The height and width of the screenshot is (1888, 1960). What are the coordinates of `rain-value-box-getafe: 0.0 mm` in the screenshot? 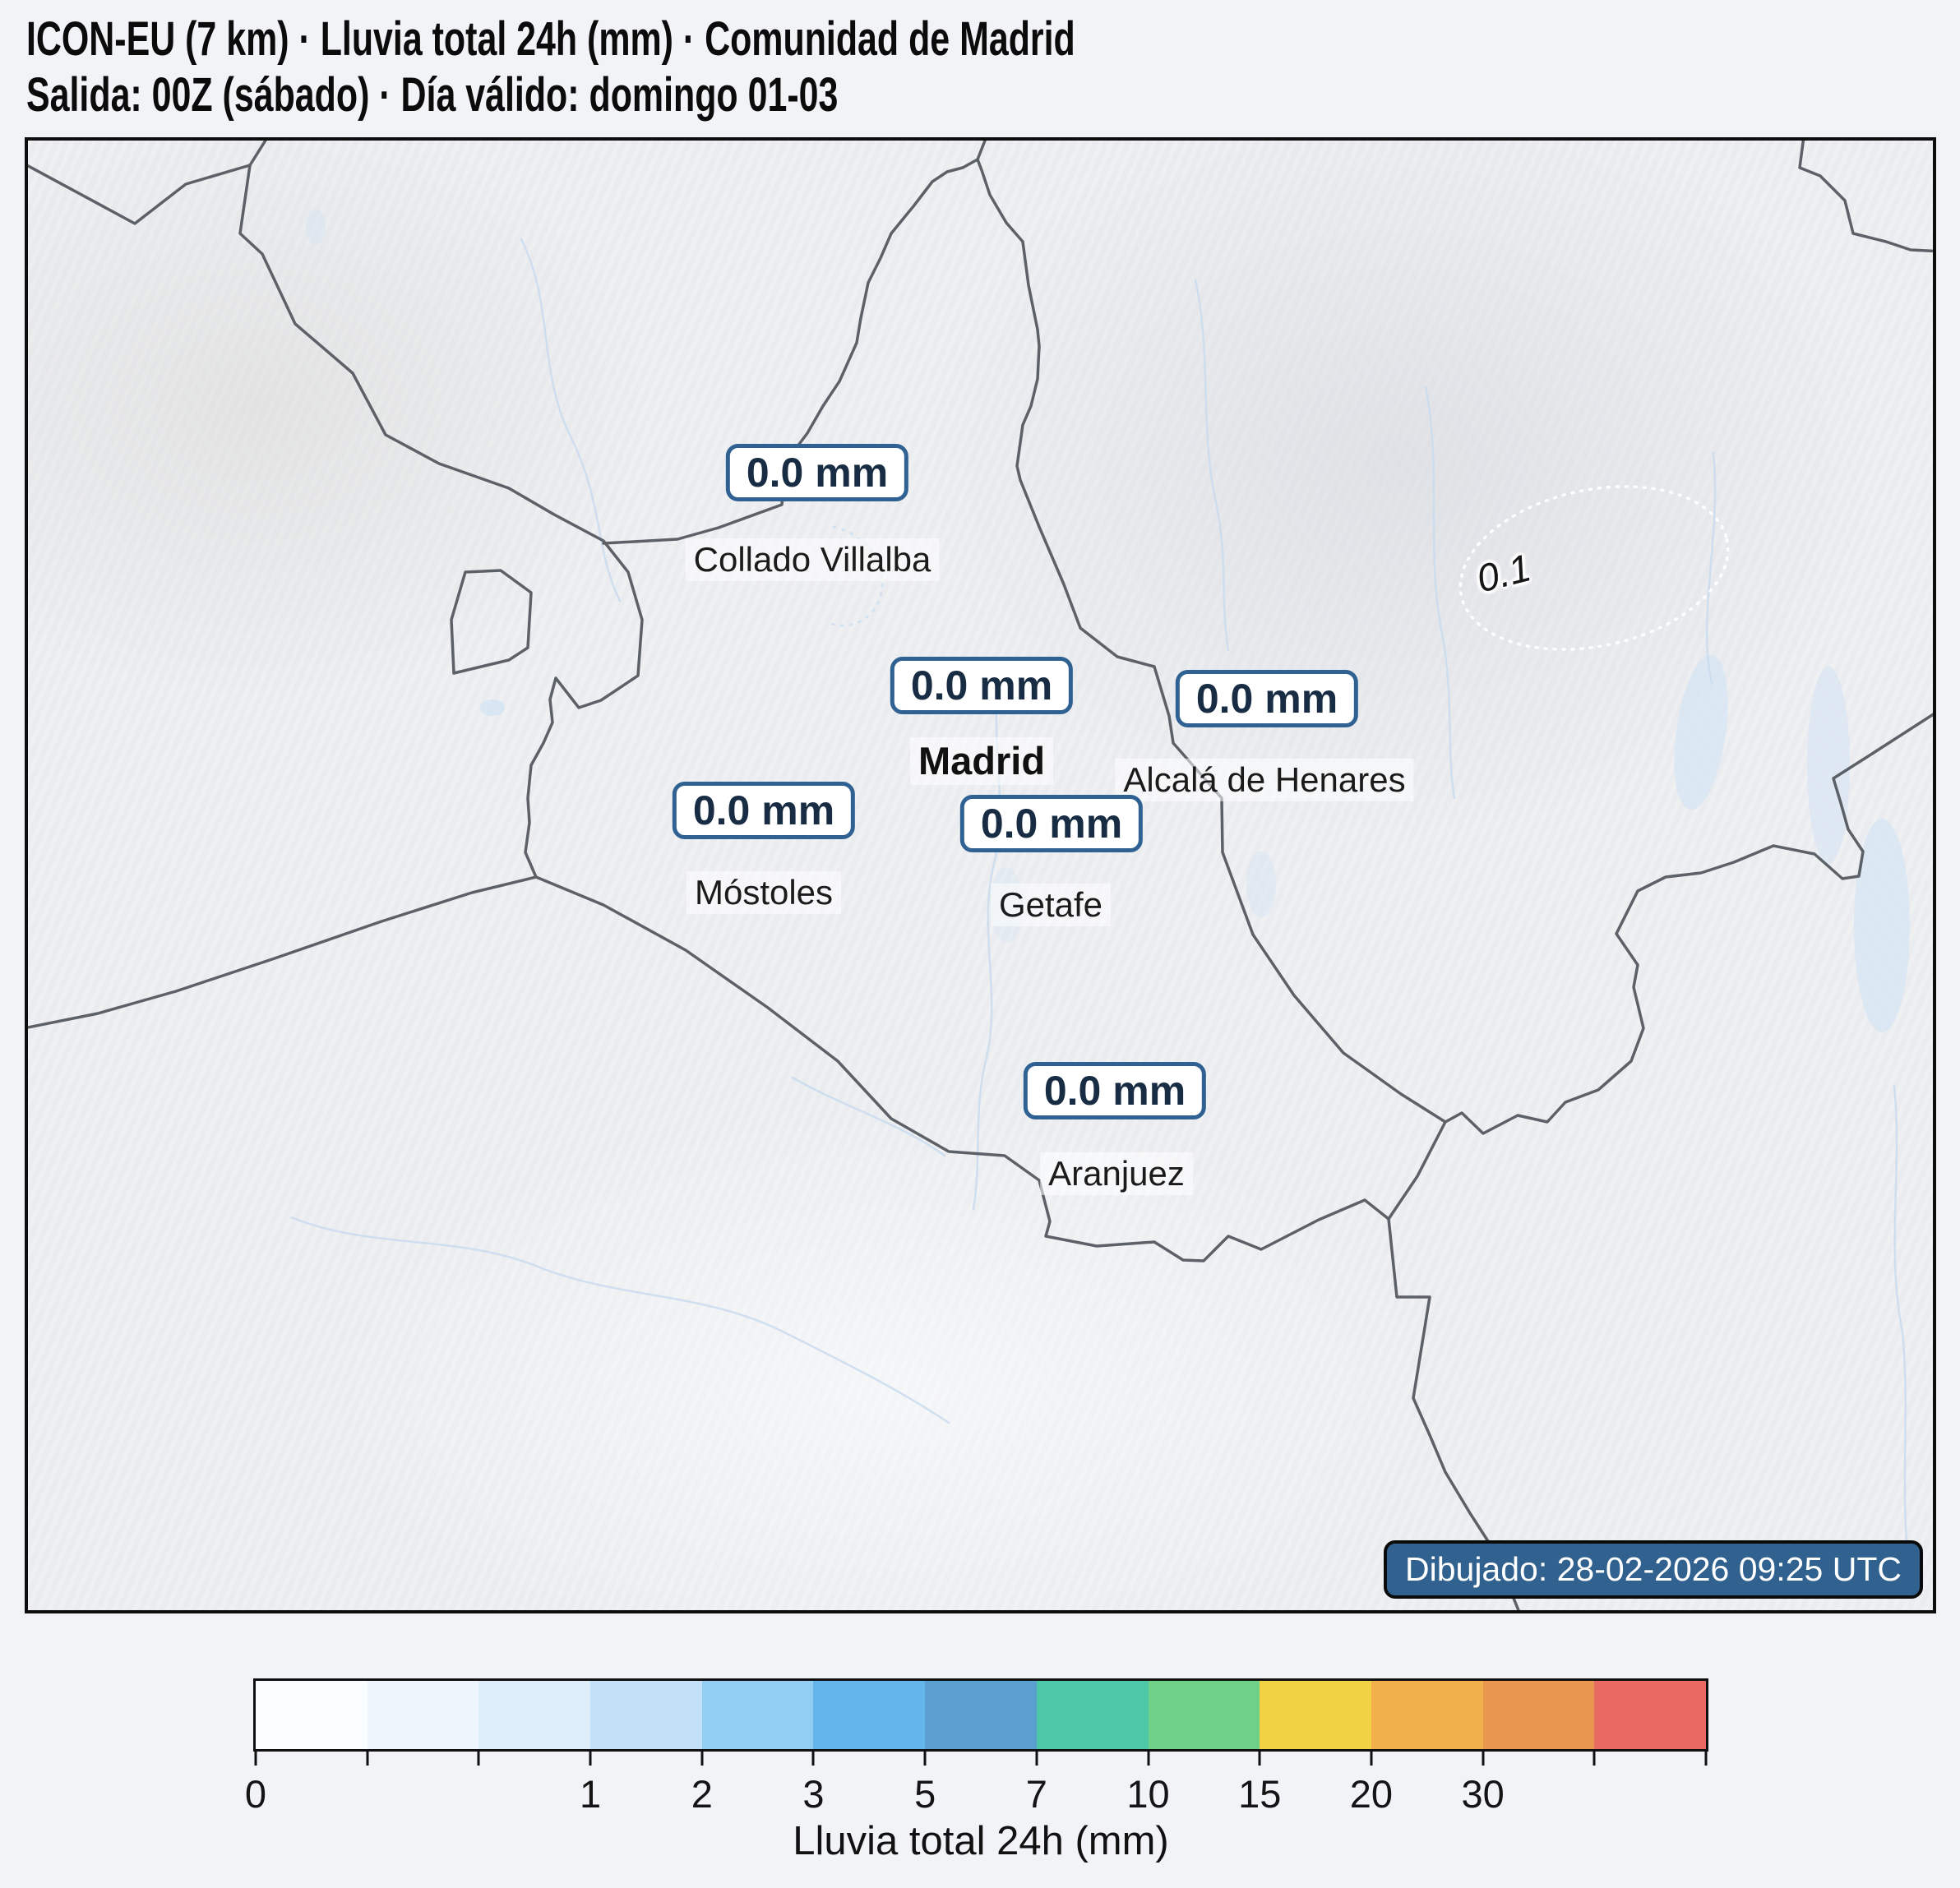 It's located at (1051, 823).